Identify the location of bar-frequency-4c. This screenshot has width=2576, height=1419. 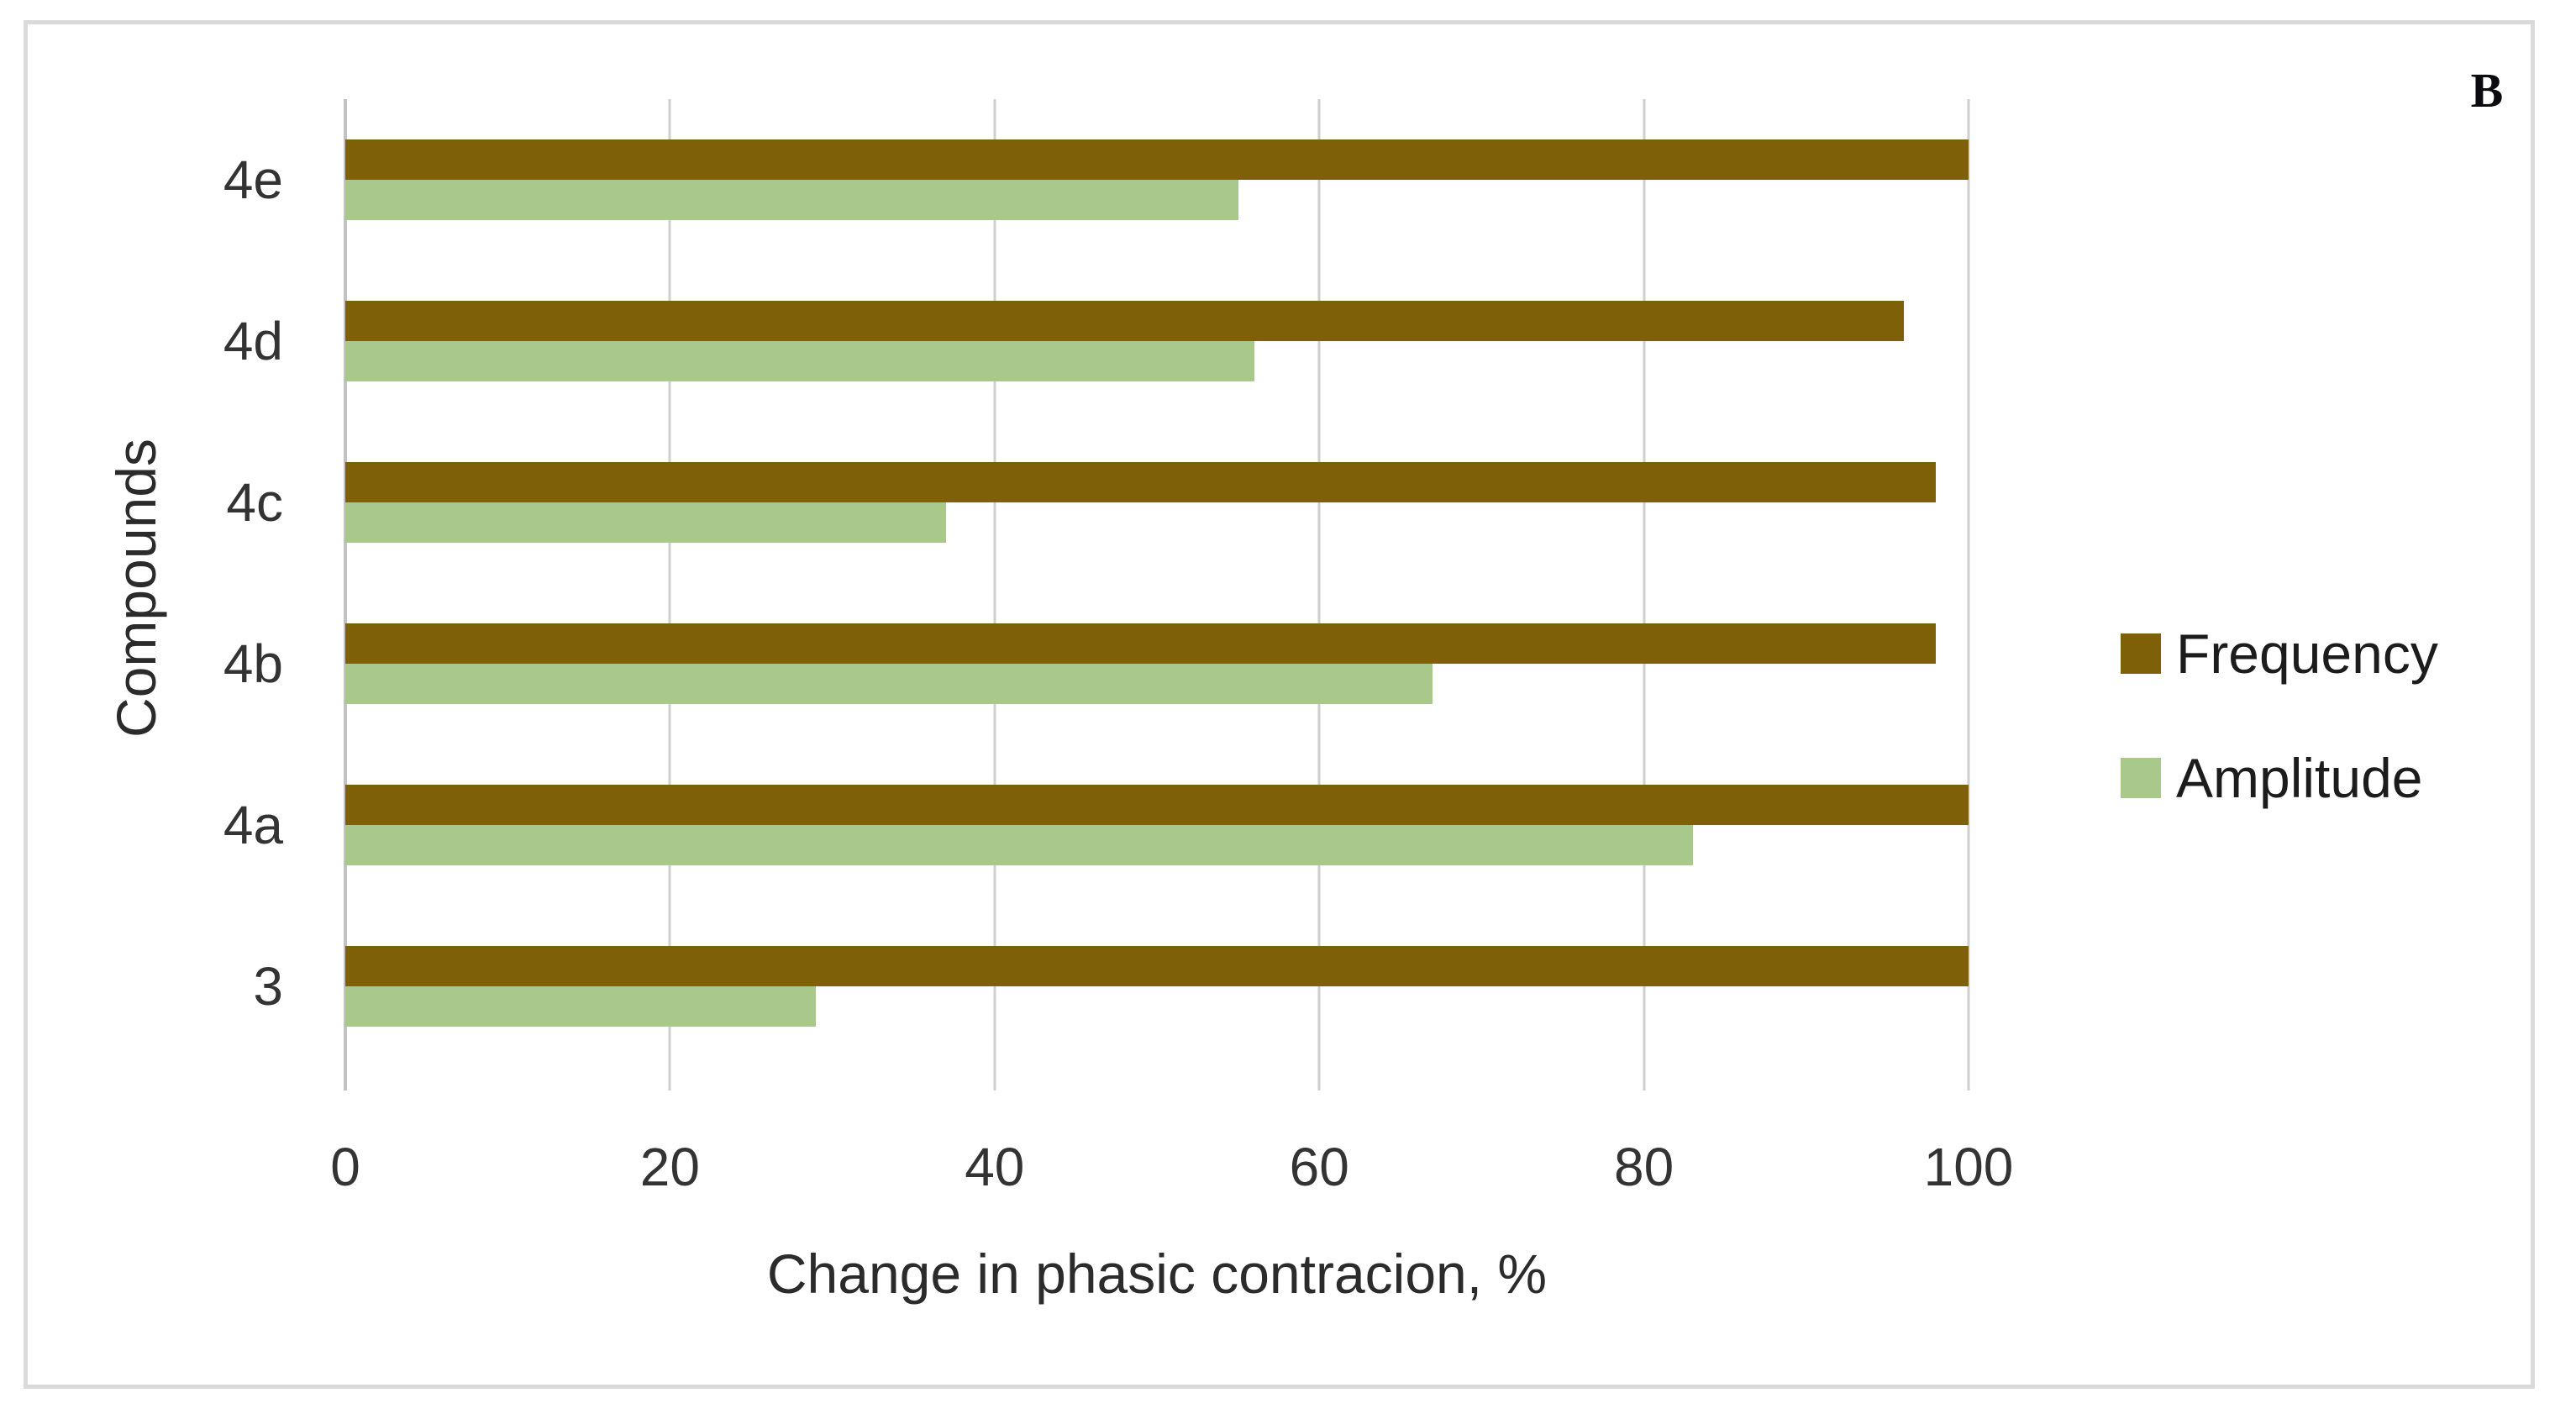
(1141, 482).